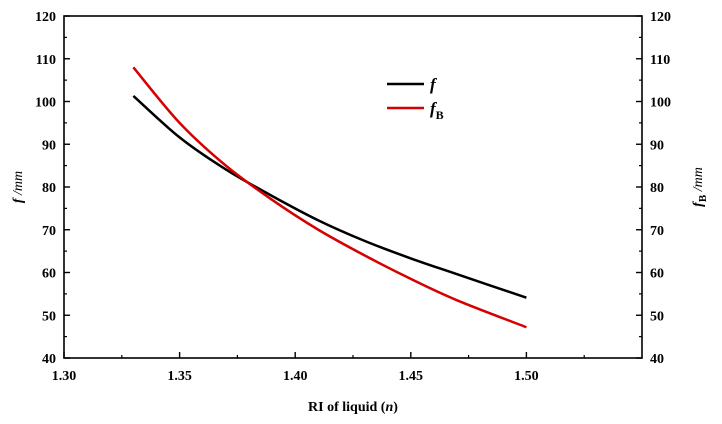 Image resolution: width=722 pixels, height=424 pixels. What do you see at coordinates (179, 376) in the screenshot?
I see `x-tick-label: 1.35` at bounding box center [179, 376].